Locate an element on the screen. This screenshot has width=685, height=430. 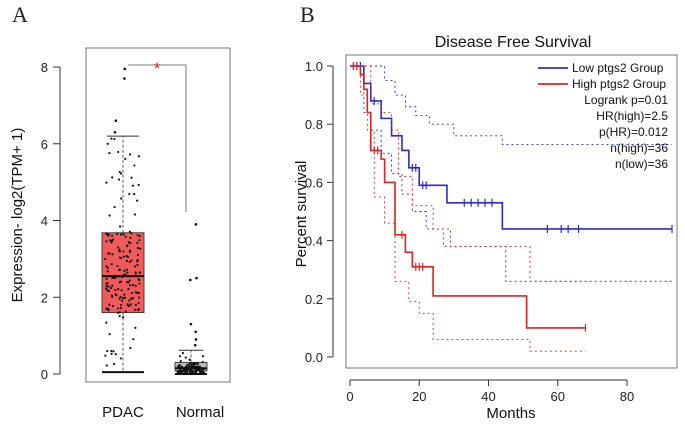
y-tick-label: 8 is located at coordinates (44, 67).